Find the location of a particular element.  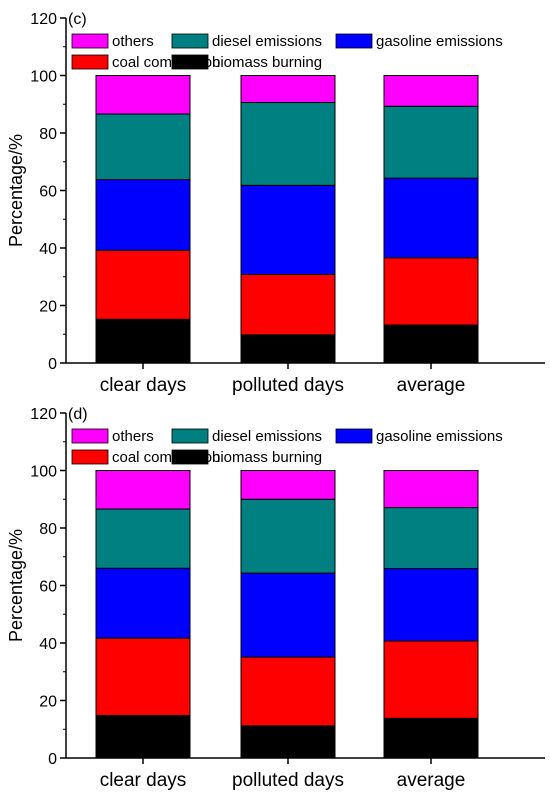

panel-label: (d) is located at coordinates (78, 414).